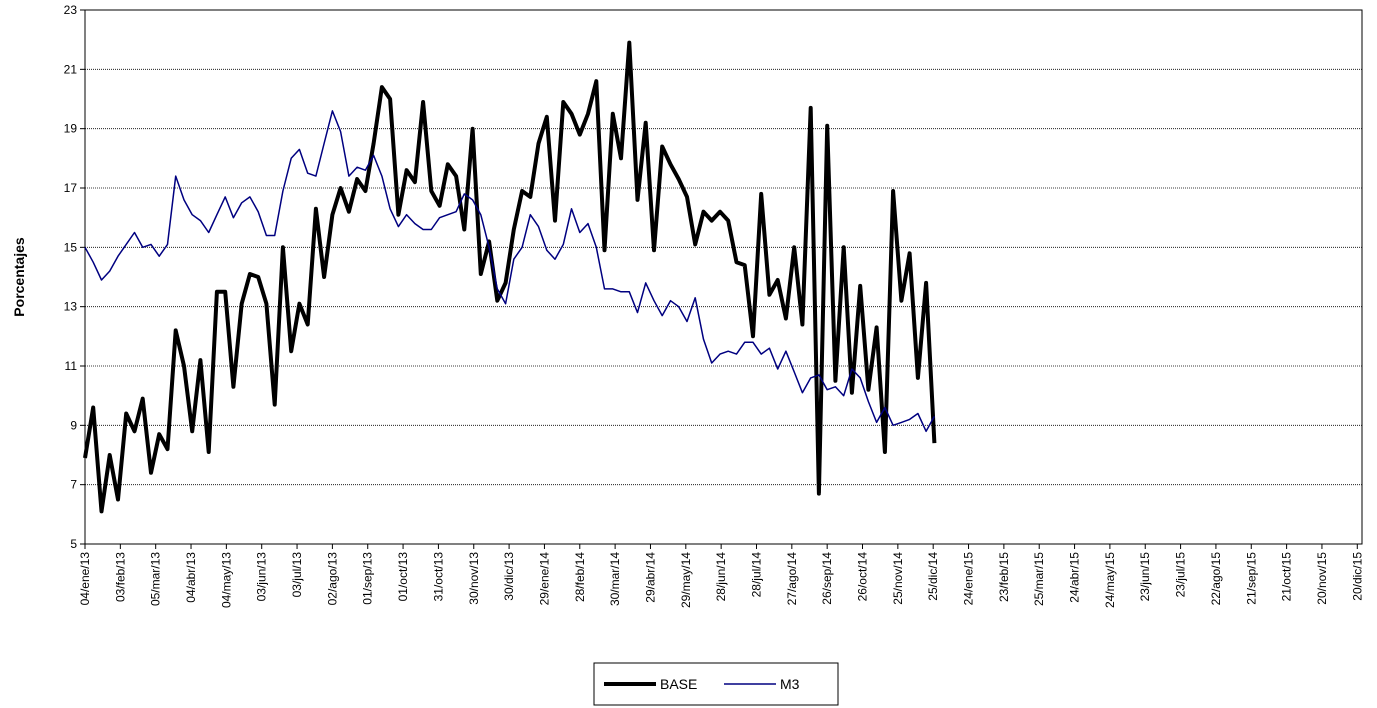 This screenshot has width=1377, height=708. I want to click on y-axis-label: Porcentajes, so click(19, 277).